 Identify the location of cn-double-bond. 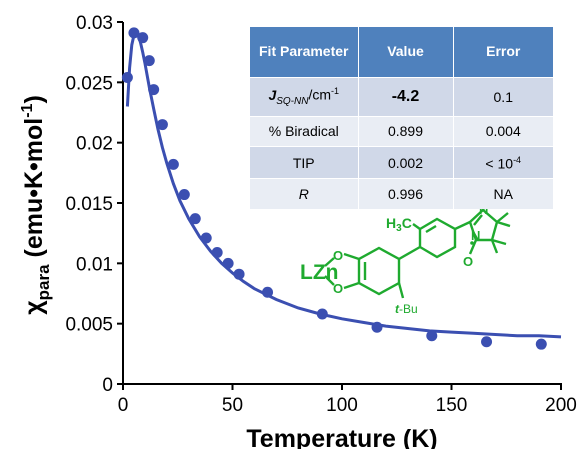
(478, 220).